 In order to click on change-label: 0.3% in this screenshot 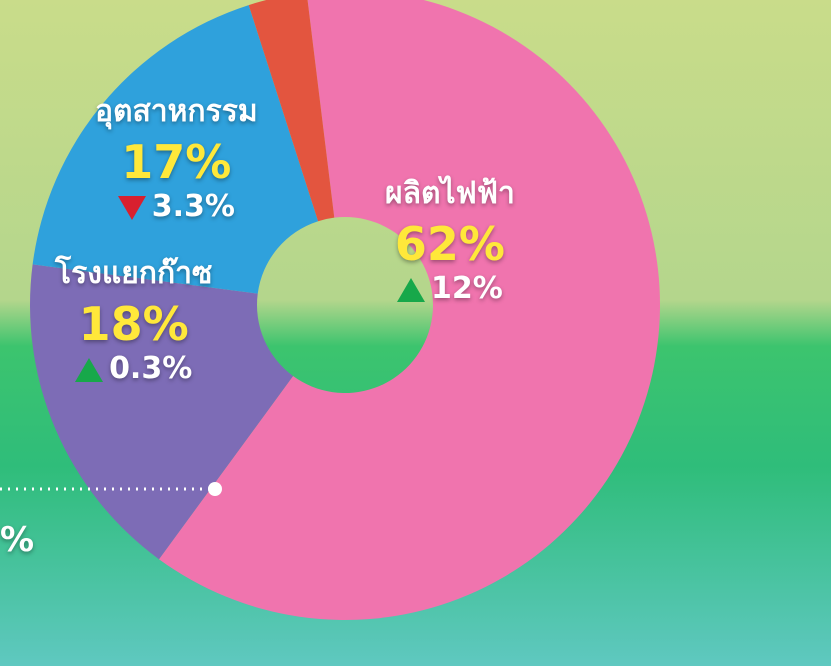, I will do `click(151, 368)`.